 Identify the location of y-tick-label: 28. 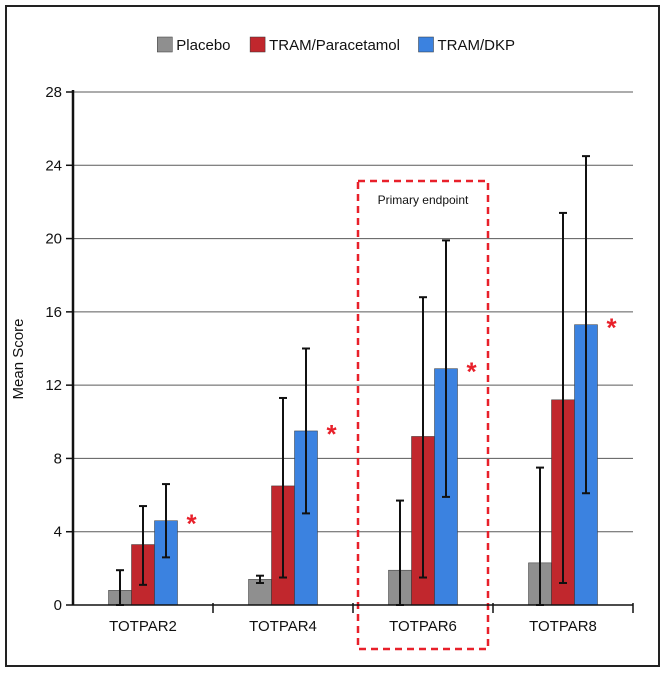
(53, 92).